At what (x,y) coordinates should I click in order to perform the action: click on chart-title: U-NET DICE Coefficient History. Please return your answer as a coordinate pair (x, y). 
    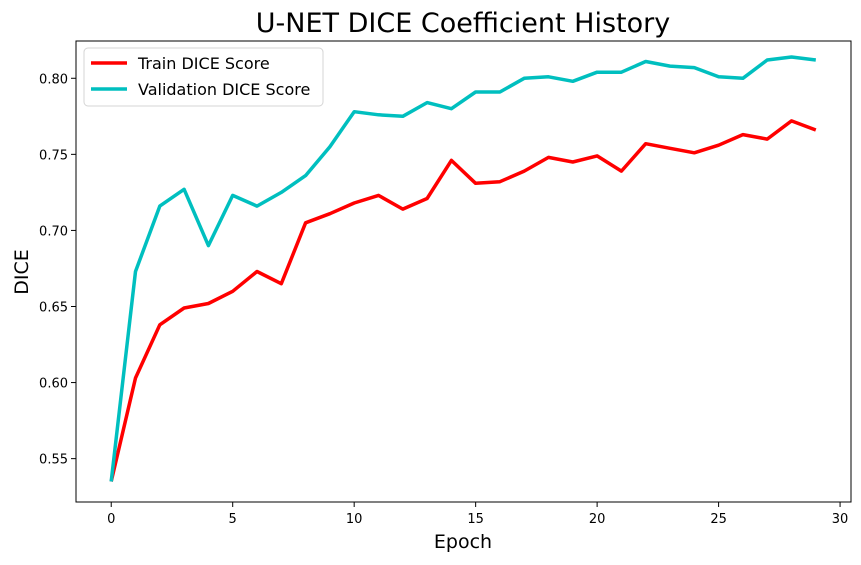
    Looking at the image, I should click on (463, 23).